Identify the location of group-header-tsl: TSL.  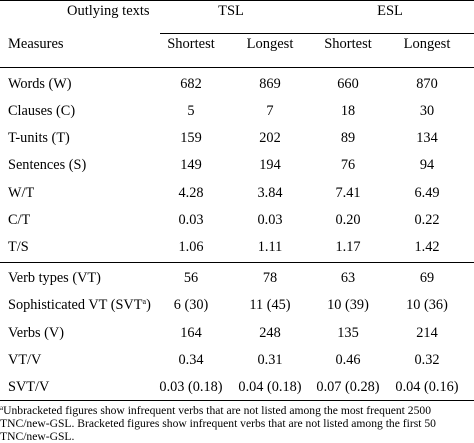
(231, 11).